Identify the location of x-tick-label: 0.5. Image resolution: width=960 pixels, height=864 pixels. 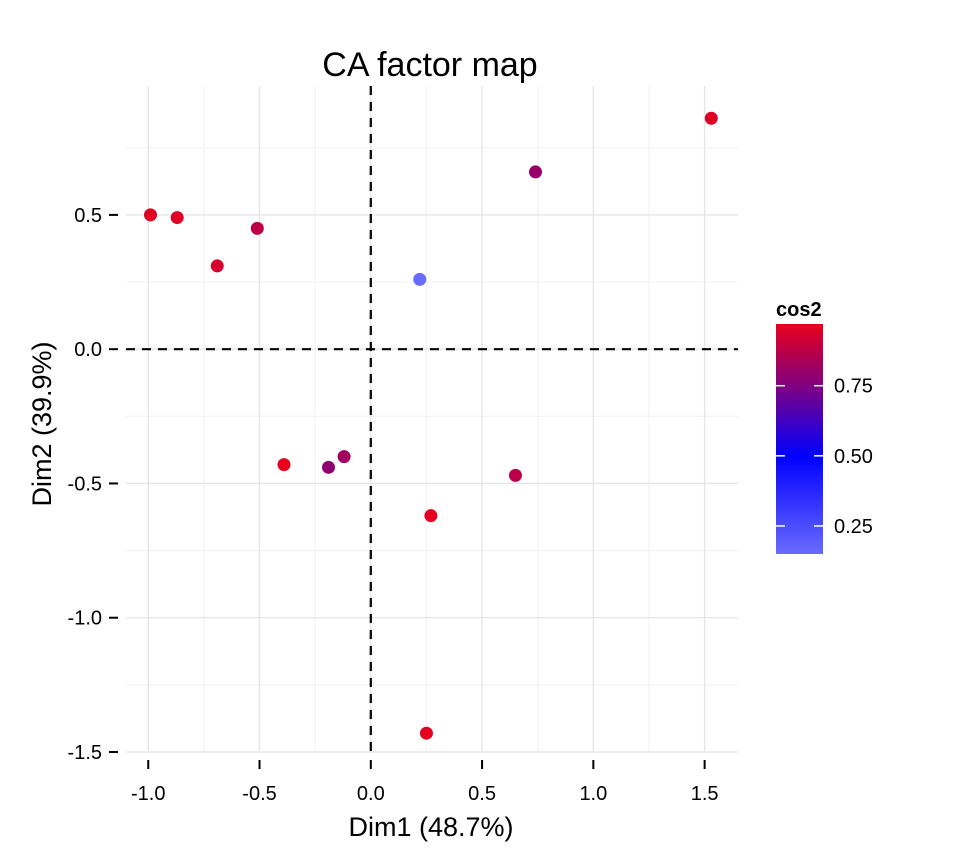
(482, 794).